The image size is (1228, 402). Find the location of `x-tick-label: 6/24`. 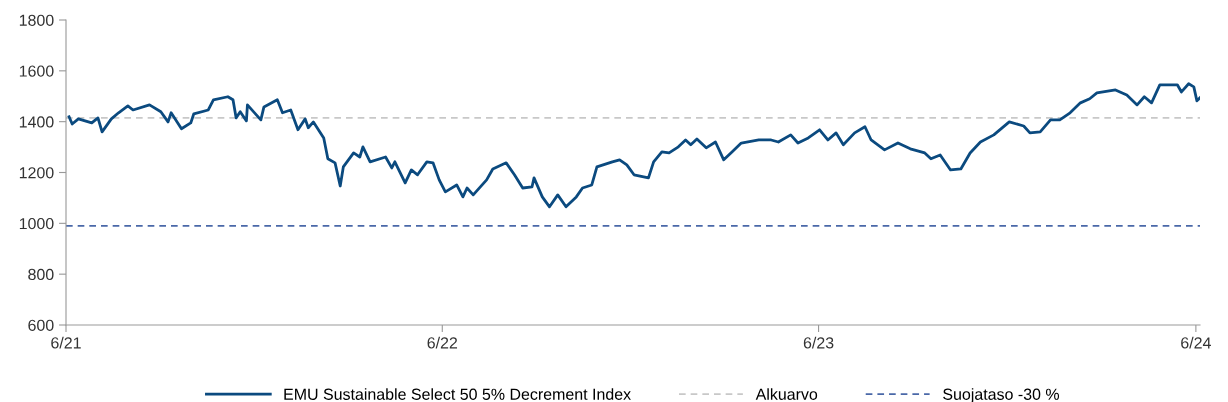

x-tick-label: 6/24 is located at coordinates (1196, 342).